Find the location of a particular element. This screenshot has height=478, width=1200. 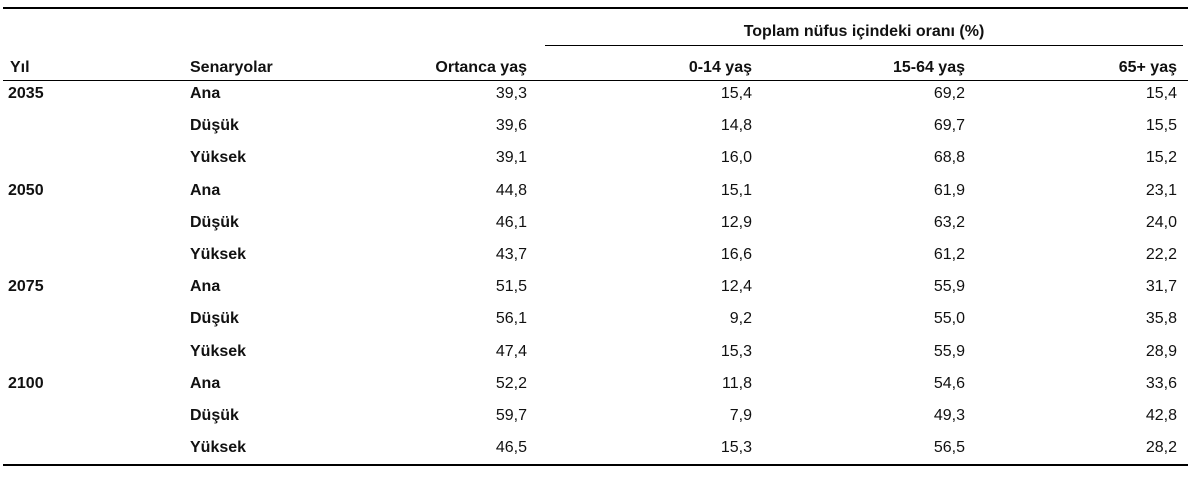

value-cell: 22,2 is located at coordinates (1161, 254).